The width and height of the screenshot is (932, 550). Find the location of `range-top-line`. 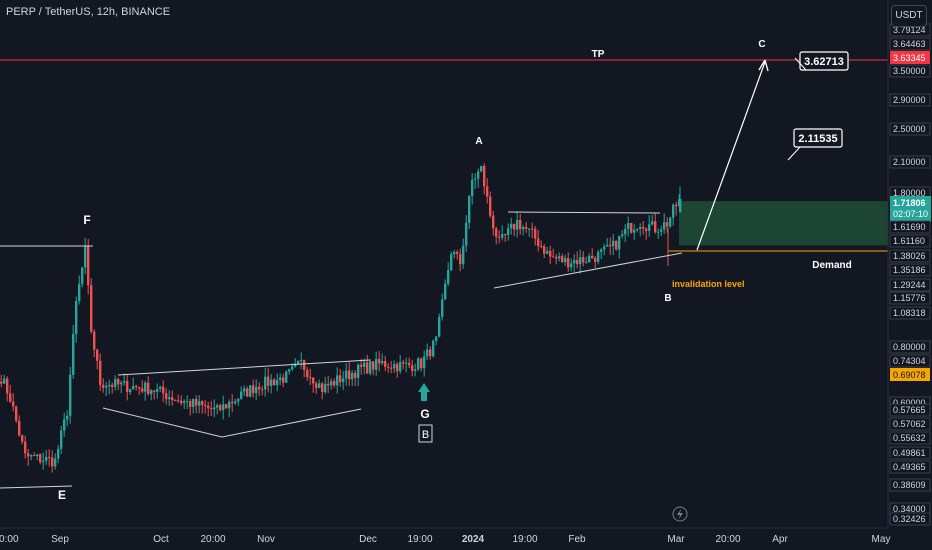

range-top-line is located at coordinates (584, 212).